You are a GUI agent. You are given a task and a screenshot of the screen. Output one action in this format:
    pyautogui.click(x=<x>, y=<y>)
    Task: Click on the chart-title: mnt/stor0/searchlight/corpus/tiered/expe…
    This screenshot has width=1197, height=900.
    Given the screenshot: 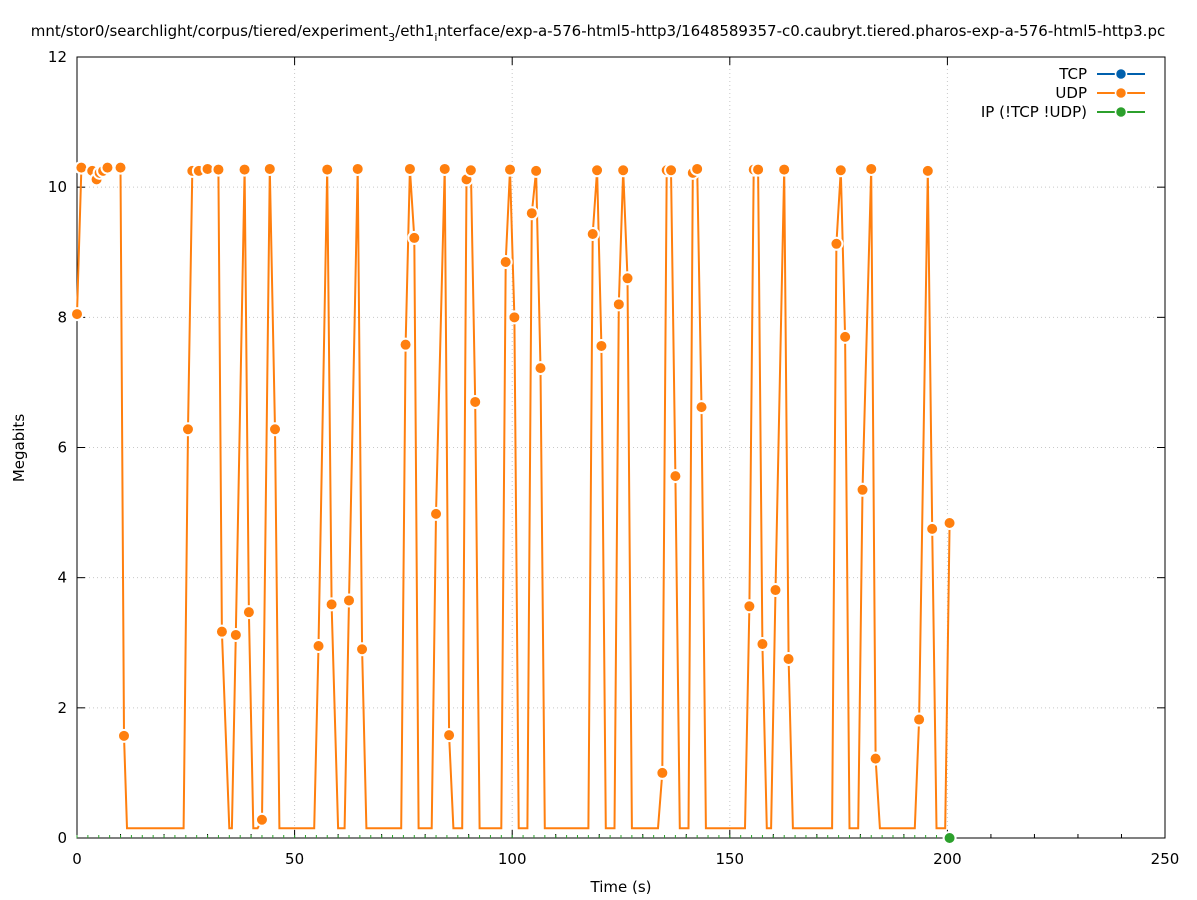 What is the action you would take?
    pyautogui.click(x=598, y=33)
    